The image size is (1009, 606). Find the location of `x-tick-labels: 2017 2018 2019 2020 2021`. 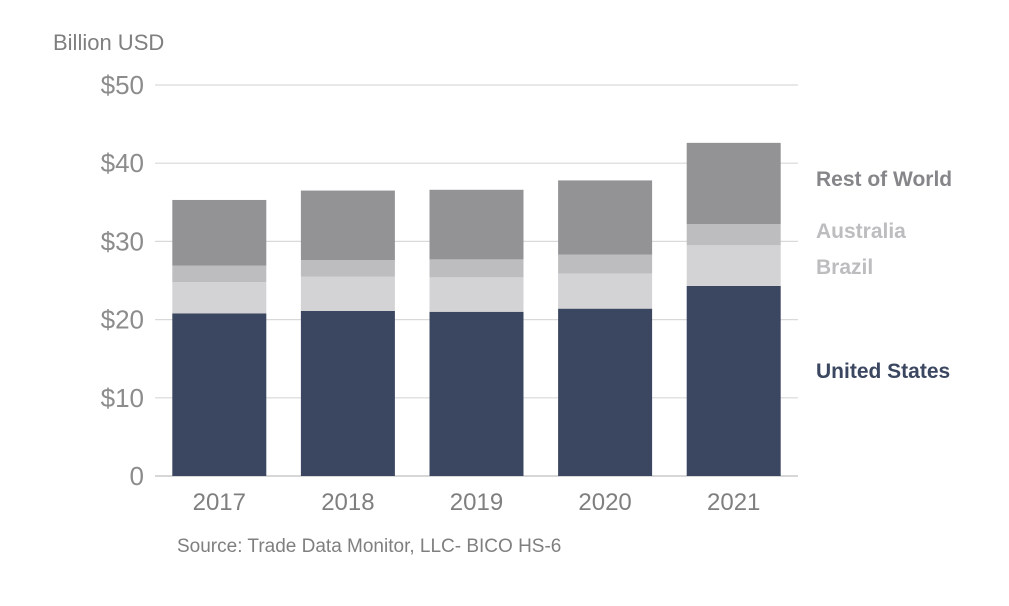

x-tick-labels: 2017 2018 2019 2020 2021 is located at coordinates (477, 502).